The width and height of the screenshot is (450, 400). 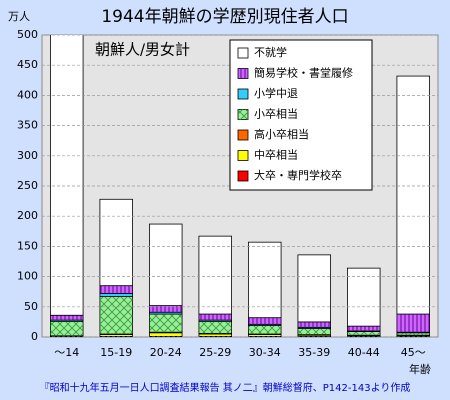 What do you see at coordinates (27, 276) in the screenshot?
I see `y-tick-label: 100` at bounding box center [27, 276].